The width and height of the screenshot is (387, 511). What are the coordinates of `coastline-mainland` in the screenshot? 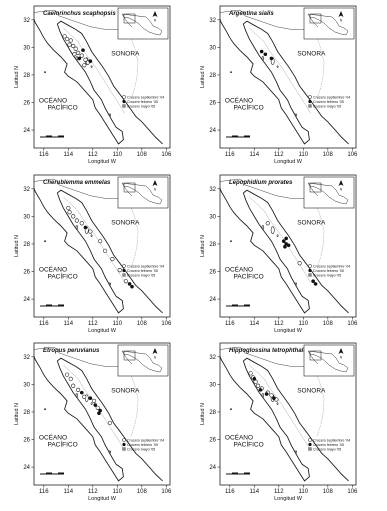 It's located at (110, 82).